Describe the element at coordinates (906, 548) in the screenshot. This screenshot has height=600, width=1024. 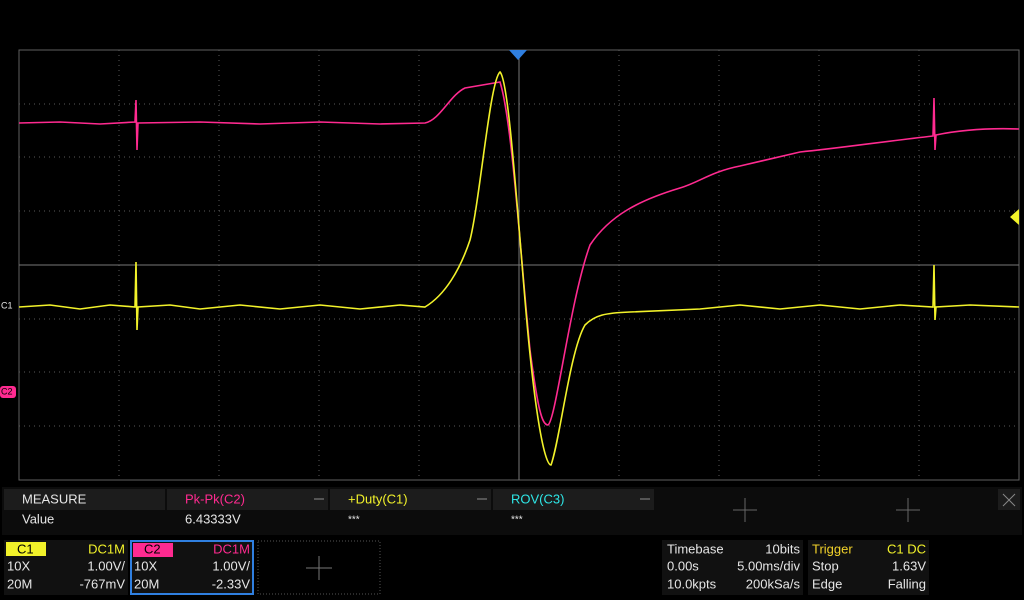
I see `trigger-source: C1 DC` at that location.